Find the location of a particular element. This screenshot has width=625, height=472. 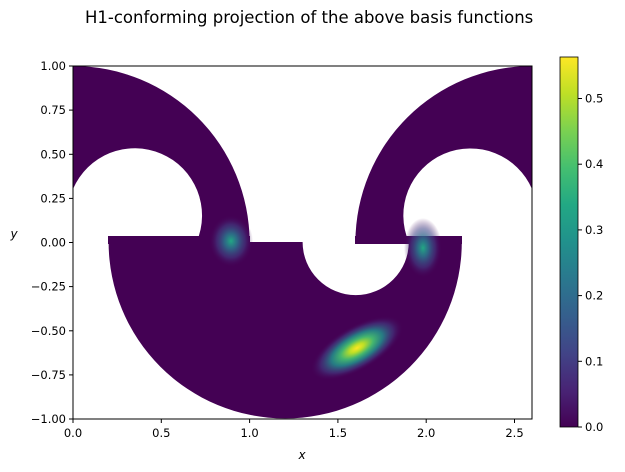

x-axis-label: x is located at coordinates (301, 455).